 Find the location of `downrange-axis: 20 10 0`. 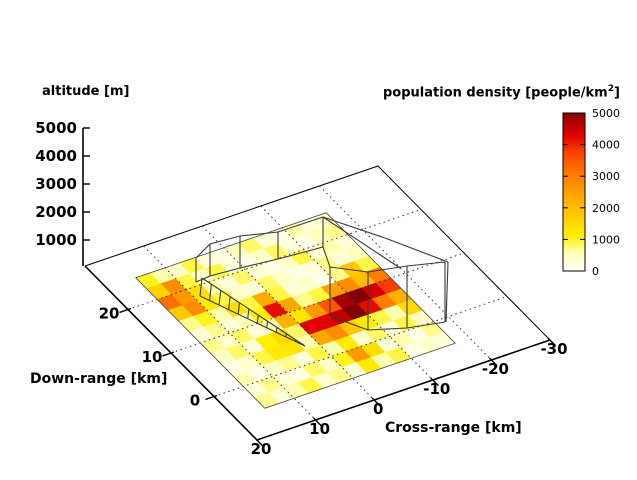

downrange-axis: 20 10 0 is located at coordinates (158, 357).